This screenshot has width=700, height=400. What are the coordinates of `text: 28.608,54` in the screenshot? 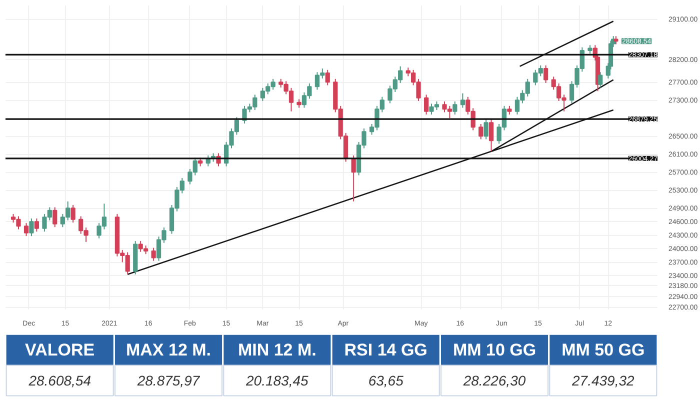 It's located at (59, 380).